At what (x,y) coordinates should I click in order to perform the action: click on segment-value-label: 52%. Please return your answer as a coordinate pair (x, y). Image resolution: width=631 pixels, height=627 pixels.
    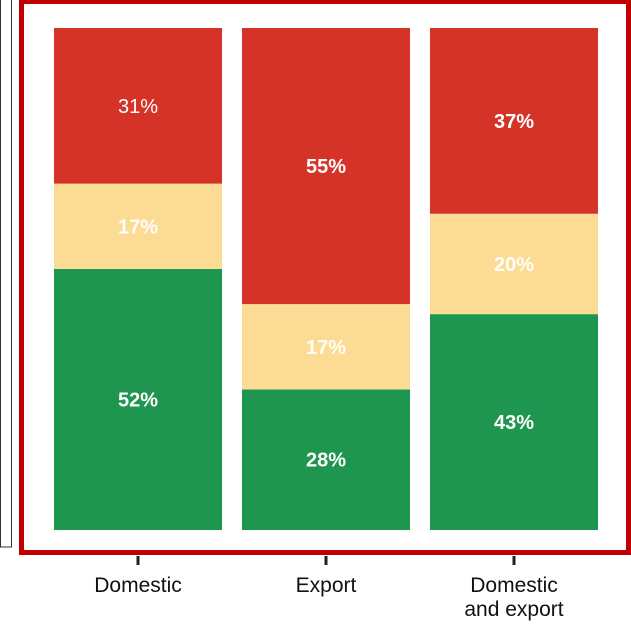
    Looking at the image, I should click on (138, 400).